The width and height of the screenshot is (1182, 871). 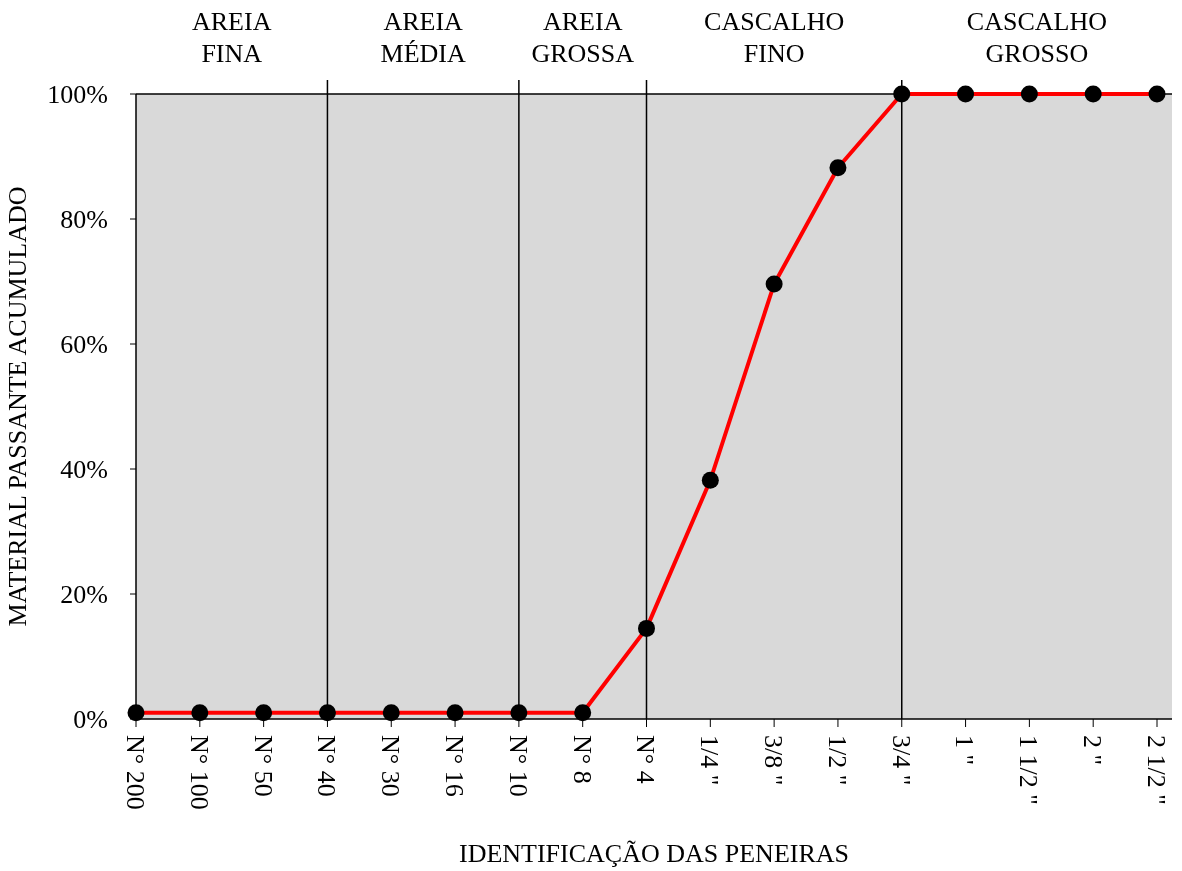 I want to click on y-tick-label: 40%, so click(x=84, y=470).